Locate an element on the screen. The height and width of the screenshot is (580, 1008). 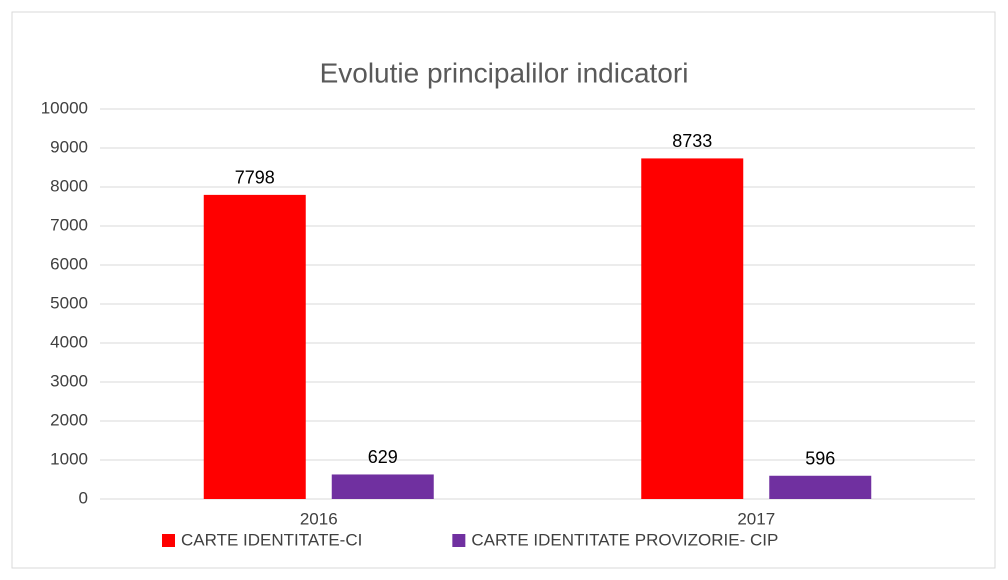
chart-title: Evolutie principalilor indicatori is located at coordinates (504, 72).